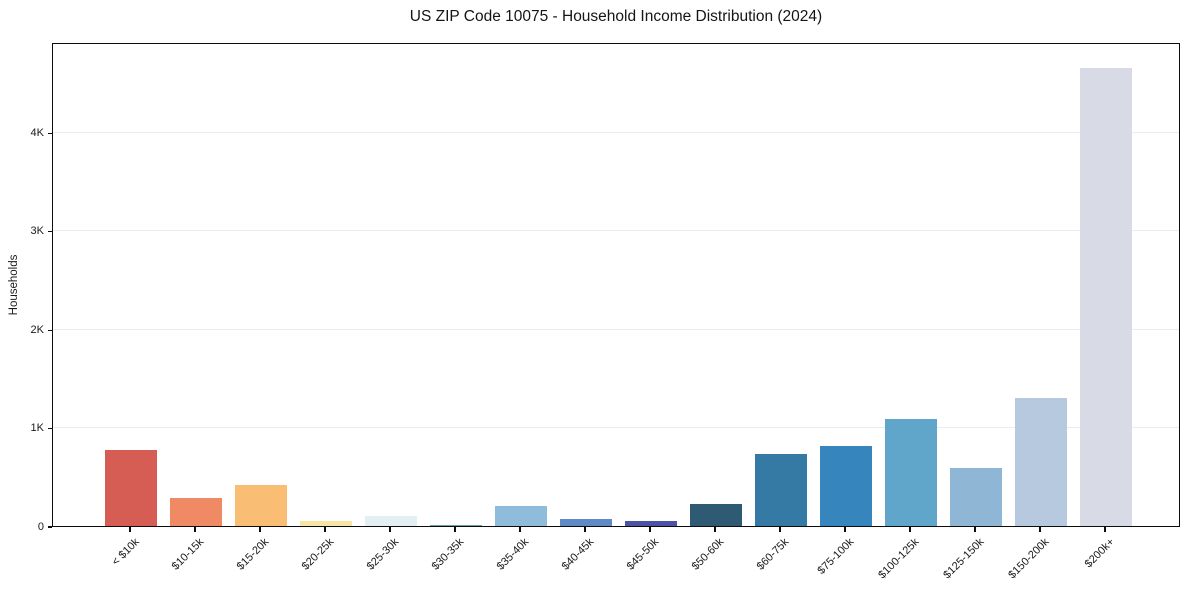 Image resolution: width=1189 pixels, height=590 pixels. I want to click on bar-$35-40k, so click(521, 515).